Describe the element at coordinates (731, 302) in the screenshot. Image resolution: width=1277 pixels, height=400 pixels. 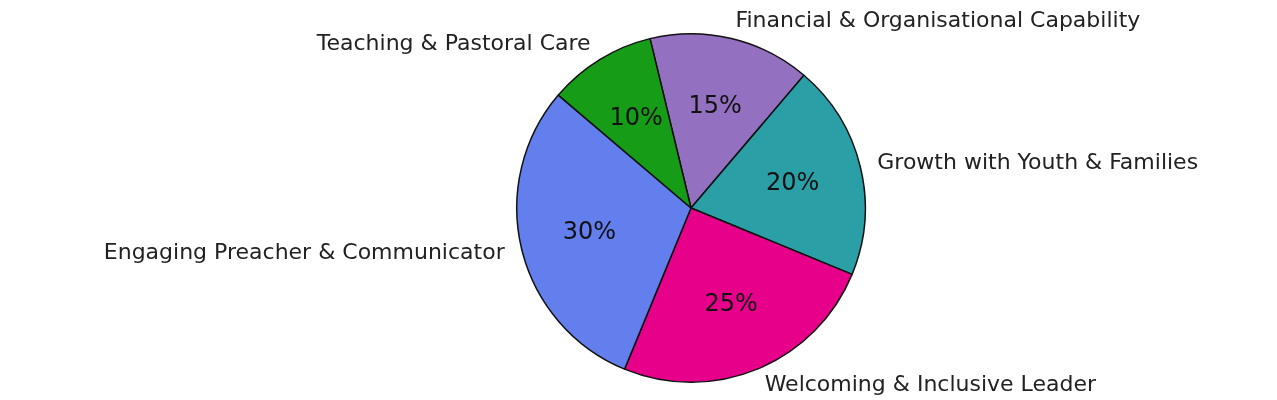
I see `data-label: 25%` at that location.